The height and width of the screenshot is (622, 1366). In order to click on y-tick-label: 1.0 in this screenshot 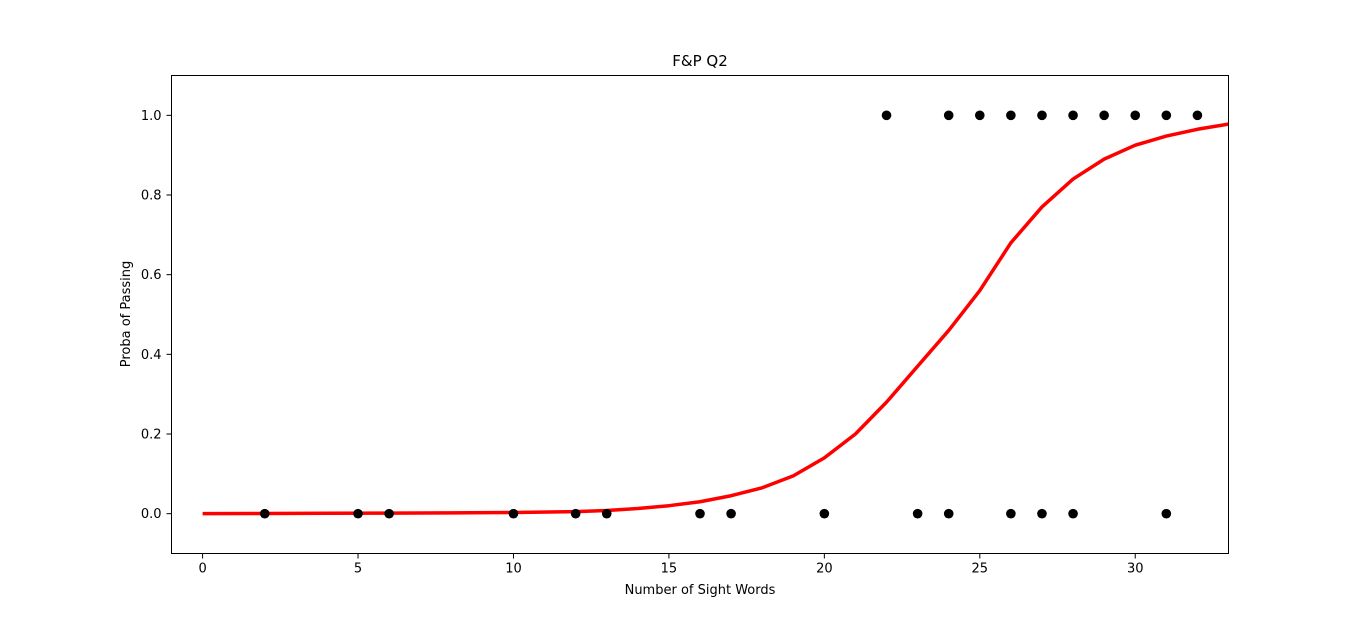, I will do `click(151, 116)`.